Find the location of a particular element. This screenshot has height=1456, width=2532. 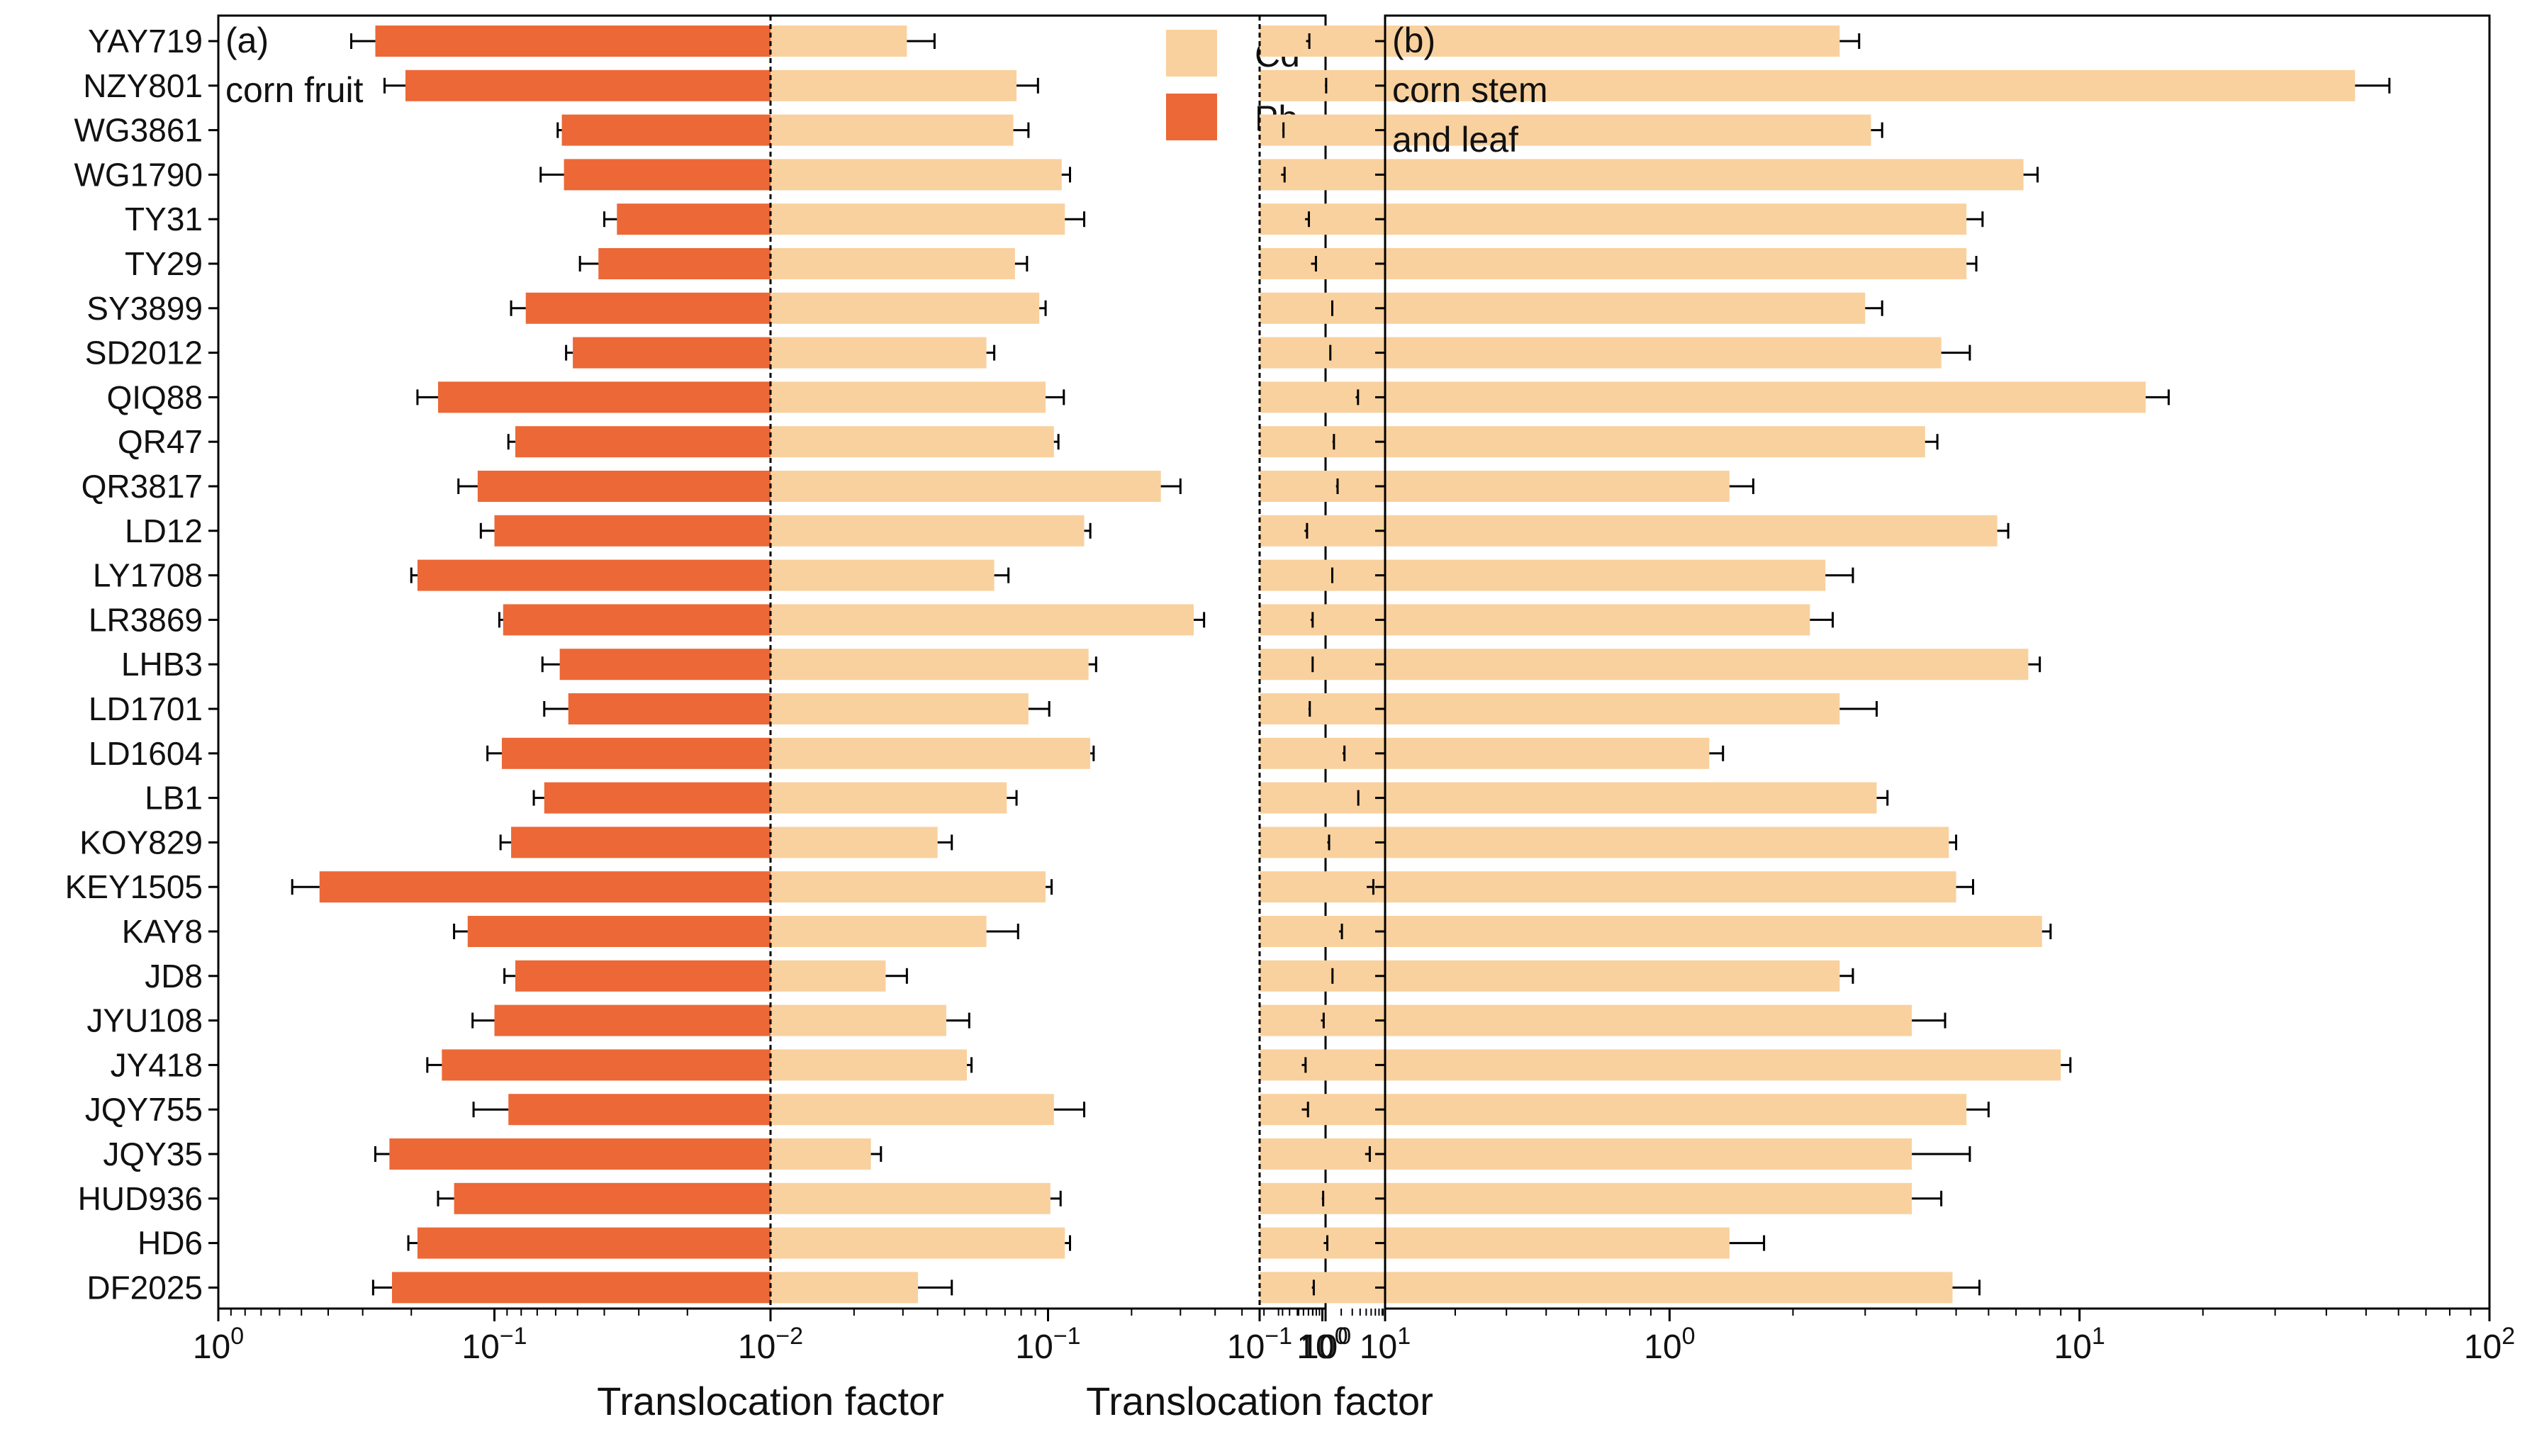

errorbar-pb-wg1790 is located at coordinates (552, 174).